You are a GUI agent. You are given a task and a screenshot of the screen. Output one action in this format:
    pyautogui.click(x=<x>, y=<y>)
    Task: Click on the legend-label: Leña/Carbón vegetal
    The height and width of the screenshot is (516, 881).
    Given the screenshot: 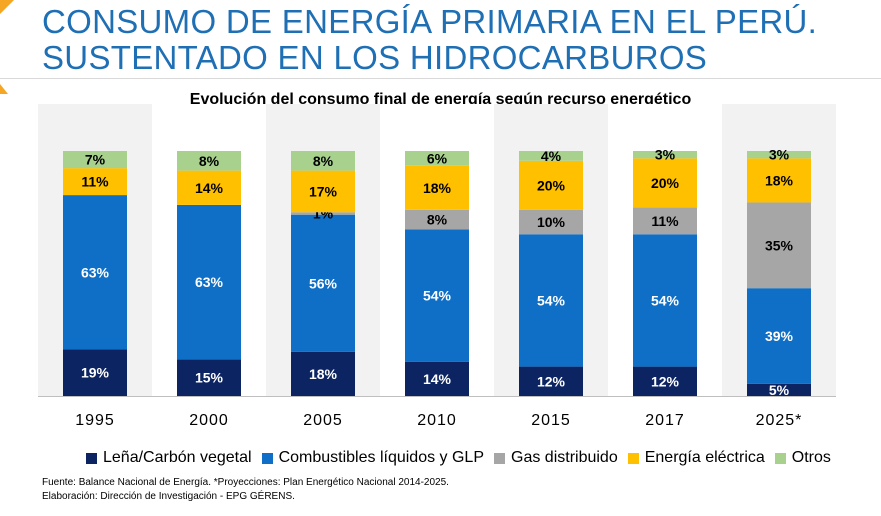 What is the action you would take?
    pyautogui.click(x=177, y=457)
    